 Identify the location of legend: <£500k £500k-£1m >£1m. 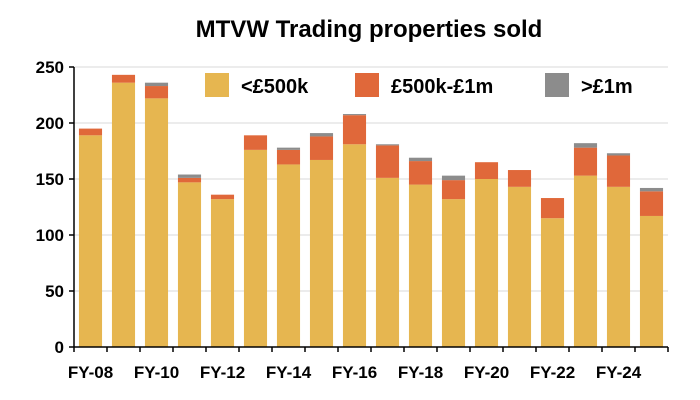
(419, 85).